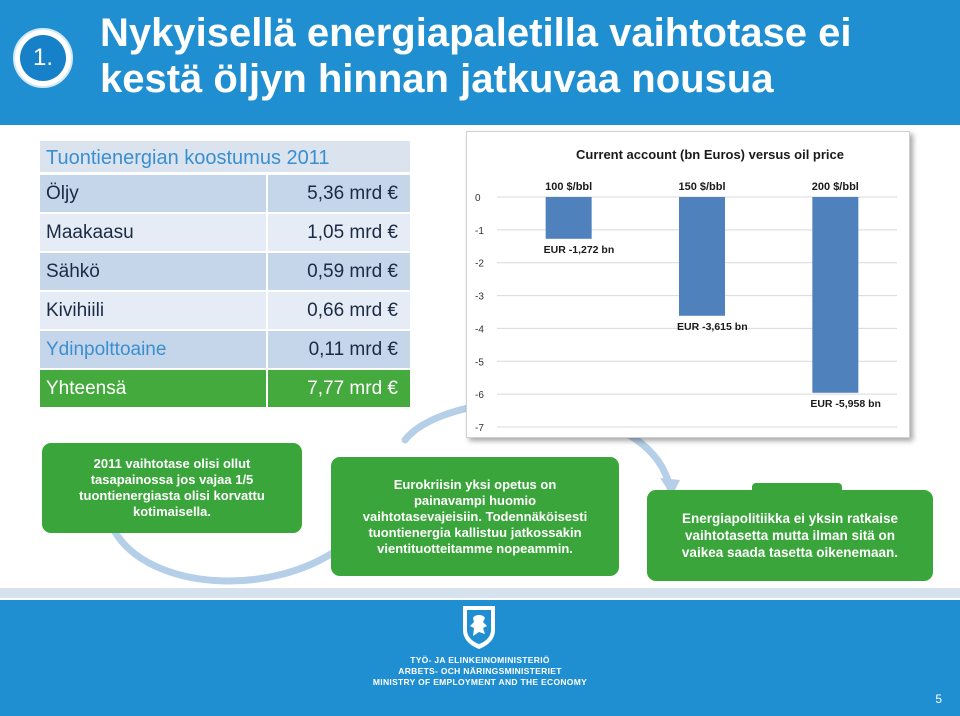 This screenshot has height=716, width=960. Describe the element at coordinates (670, 487) in the screenshot. I see `arc-arrow-right-head` at that location.